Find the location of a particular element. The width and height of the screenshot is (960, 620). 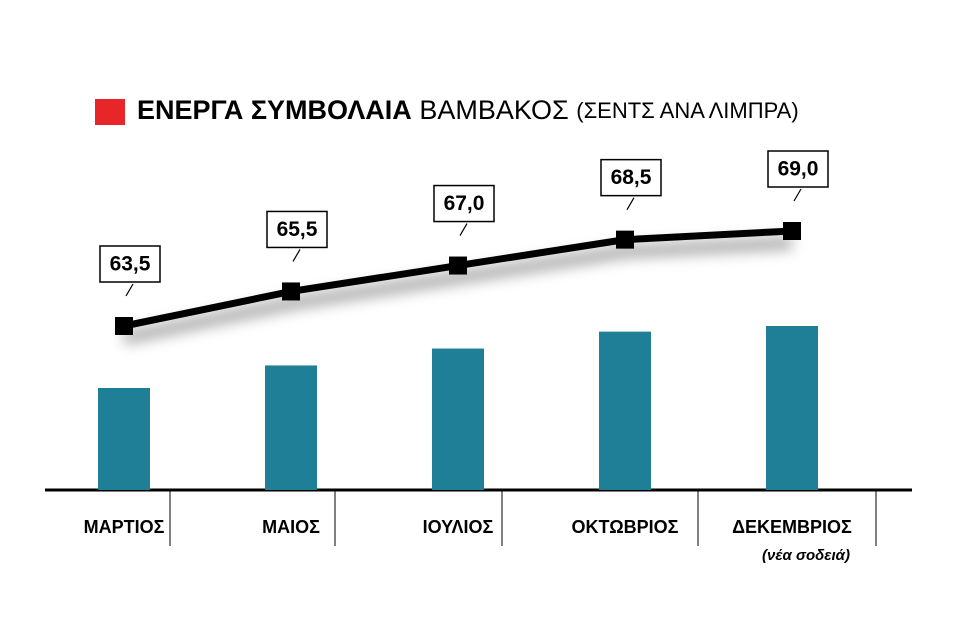

title-marker is located at coordinates (110, 112).